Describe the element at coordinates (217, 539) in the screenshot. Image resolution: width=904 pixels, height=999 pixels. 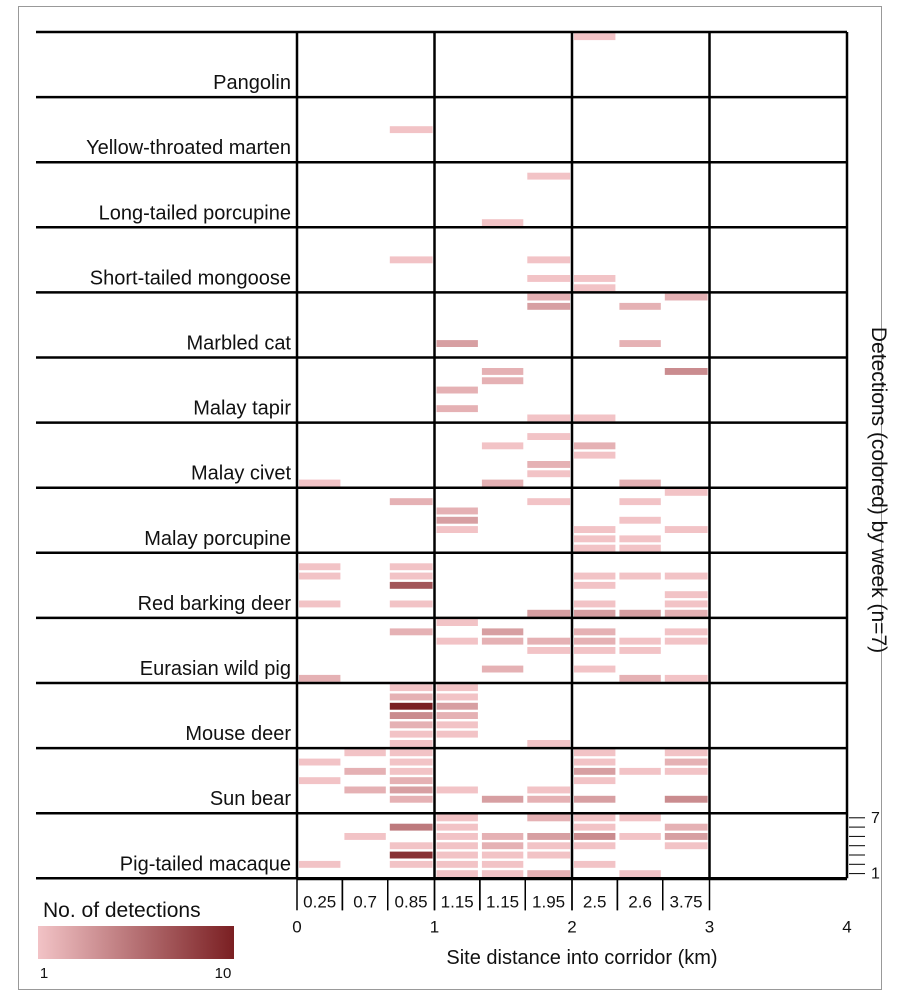
I see `species-label: Malay porcupine` at that location.